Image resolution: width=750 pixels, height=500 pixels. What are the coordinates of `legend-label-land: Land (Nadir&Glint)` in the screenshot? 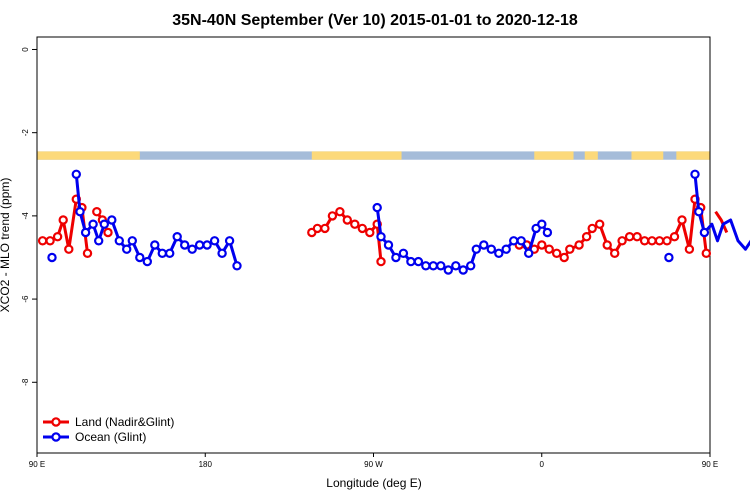 It's located at (124, 422).